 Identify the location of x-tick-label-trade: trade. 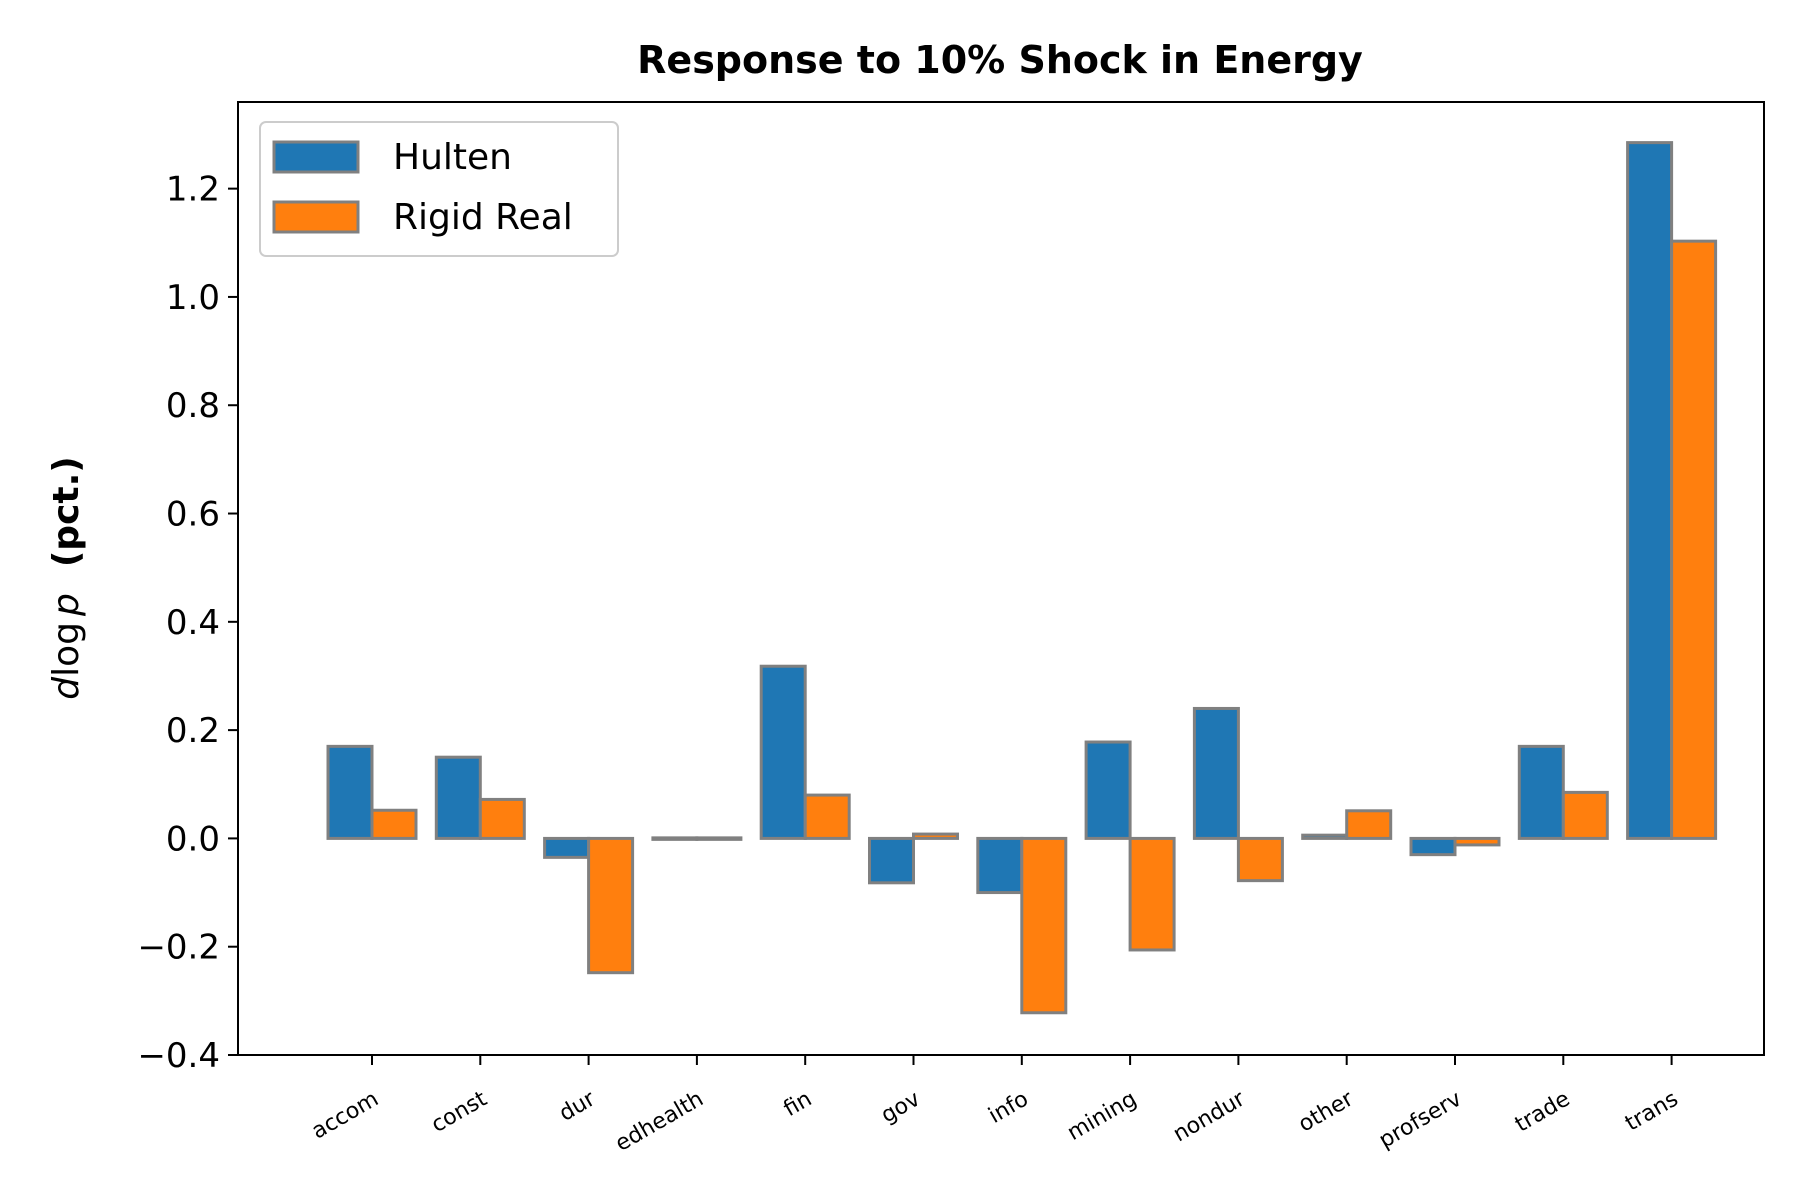
(1542, 1112).